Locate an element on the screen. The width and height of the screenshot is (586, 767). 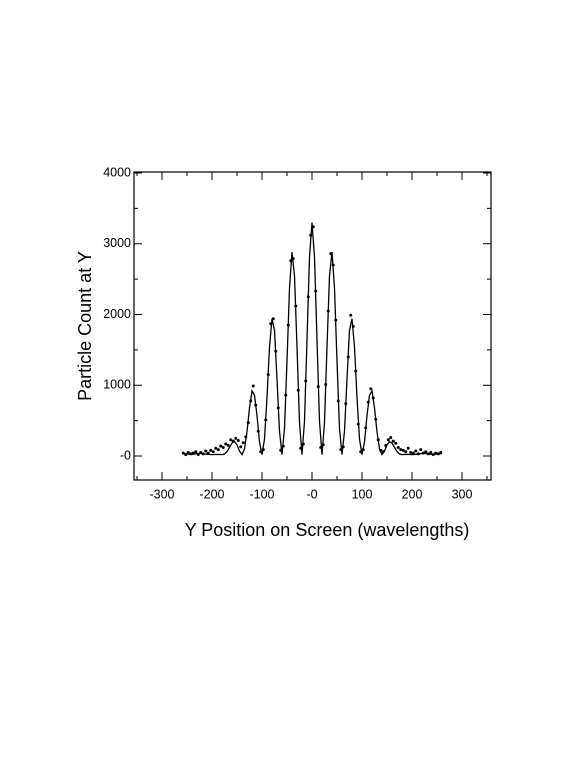
x-tick-label: 200 is located at coordinates (412, 494).